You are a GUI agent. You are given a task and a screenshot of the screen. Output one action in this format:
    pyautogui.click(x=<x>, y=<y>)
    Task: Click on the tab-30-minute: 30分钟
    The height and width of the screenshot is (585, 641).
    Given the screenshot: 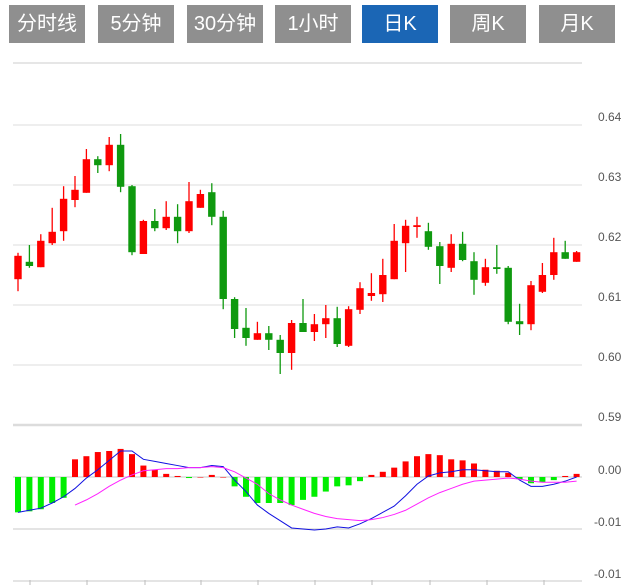 What is the action you would take?
    pyautogui.click(x=225, y=24)
    